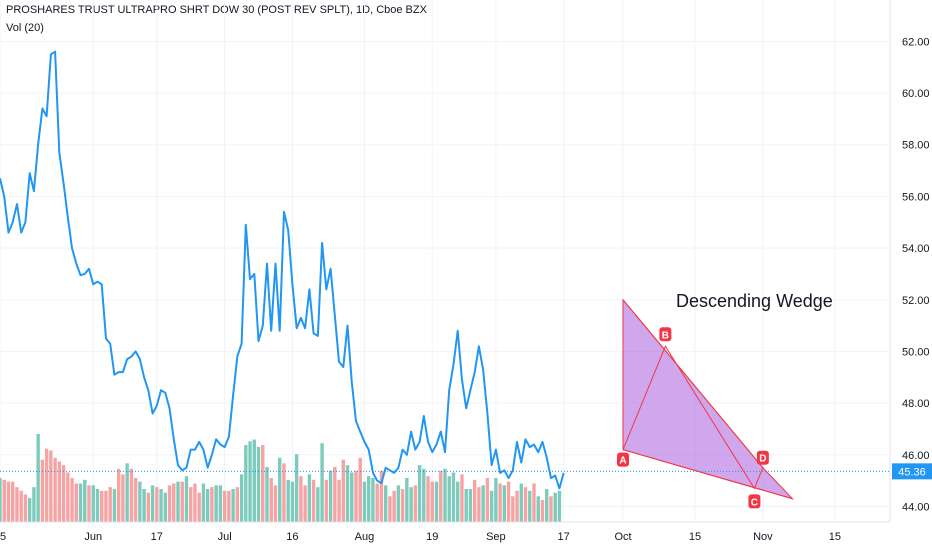  I want to click on x-tick-label: Oct, so click(622, 537).